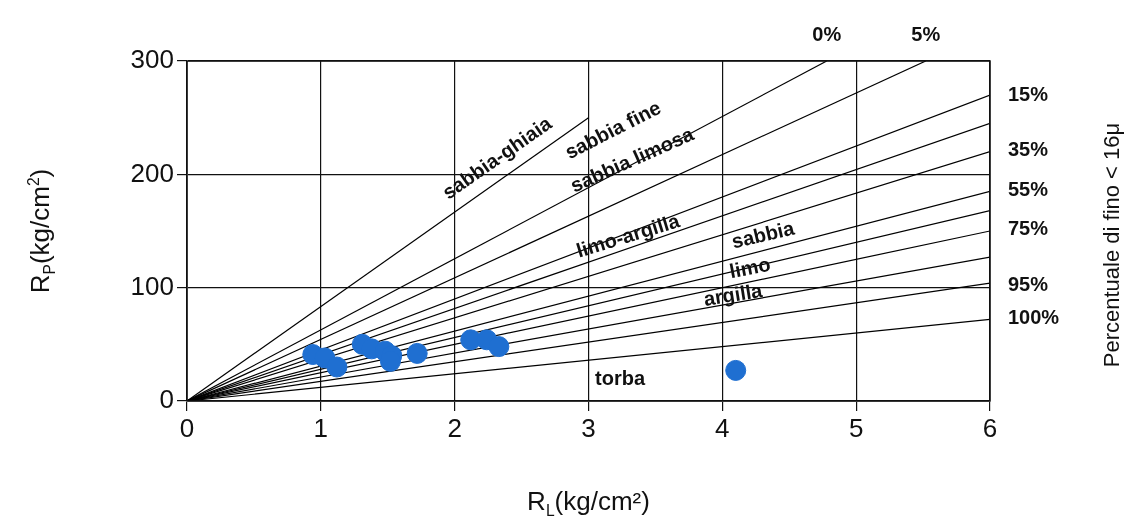 Image resolution: width=1133 pixels, height=531 pixels. Describe the element at coordinates (152, 59) in the screenshot. I see `y-tick-label: 300` at that location.